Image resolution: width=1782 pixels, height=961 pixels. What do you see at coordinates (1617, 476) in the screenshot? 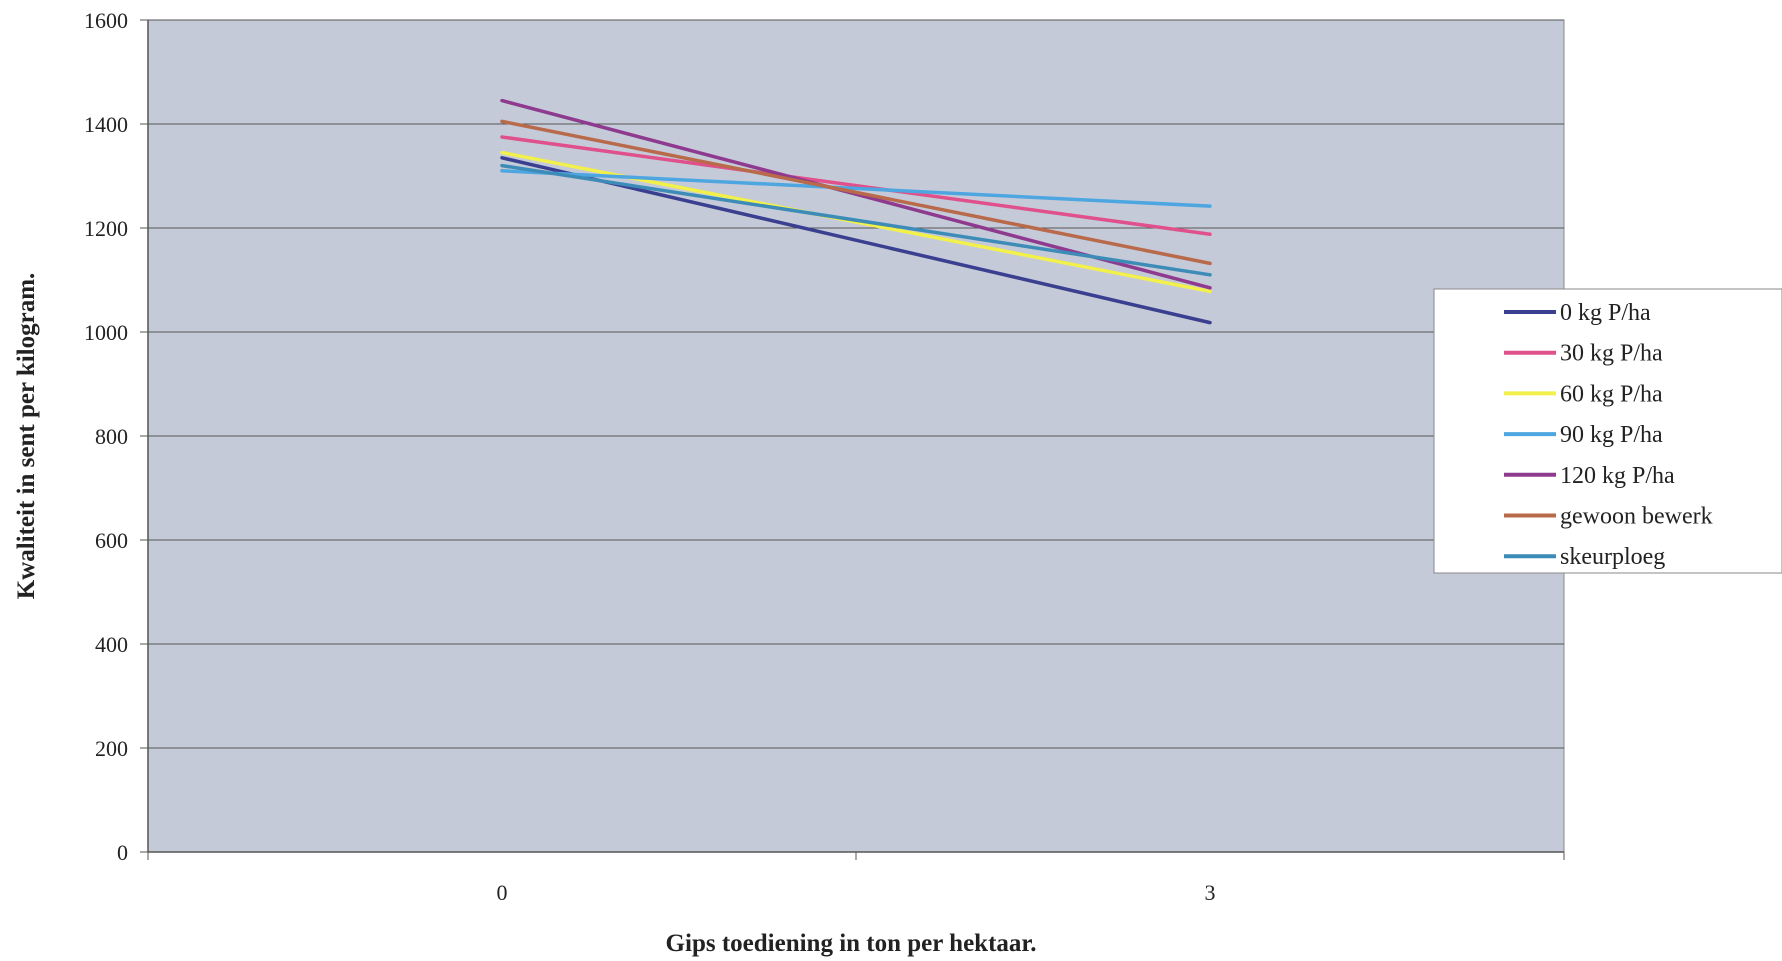
I see `legend-label: 120 kg P/ha` at bounding box center [1617, 476].